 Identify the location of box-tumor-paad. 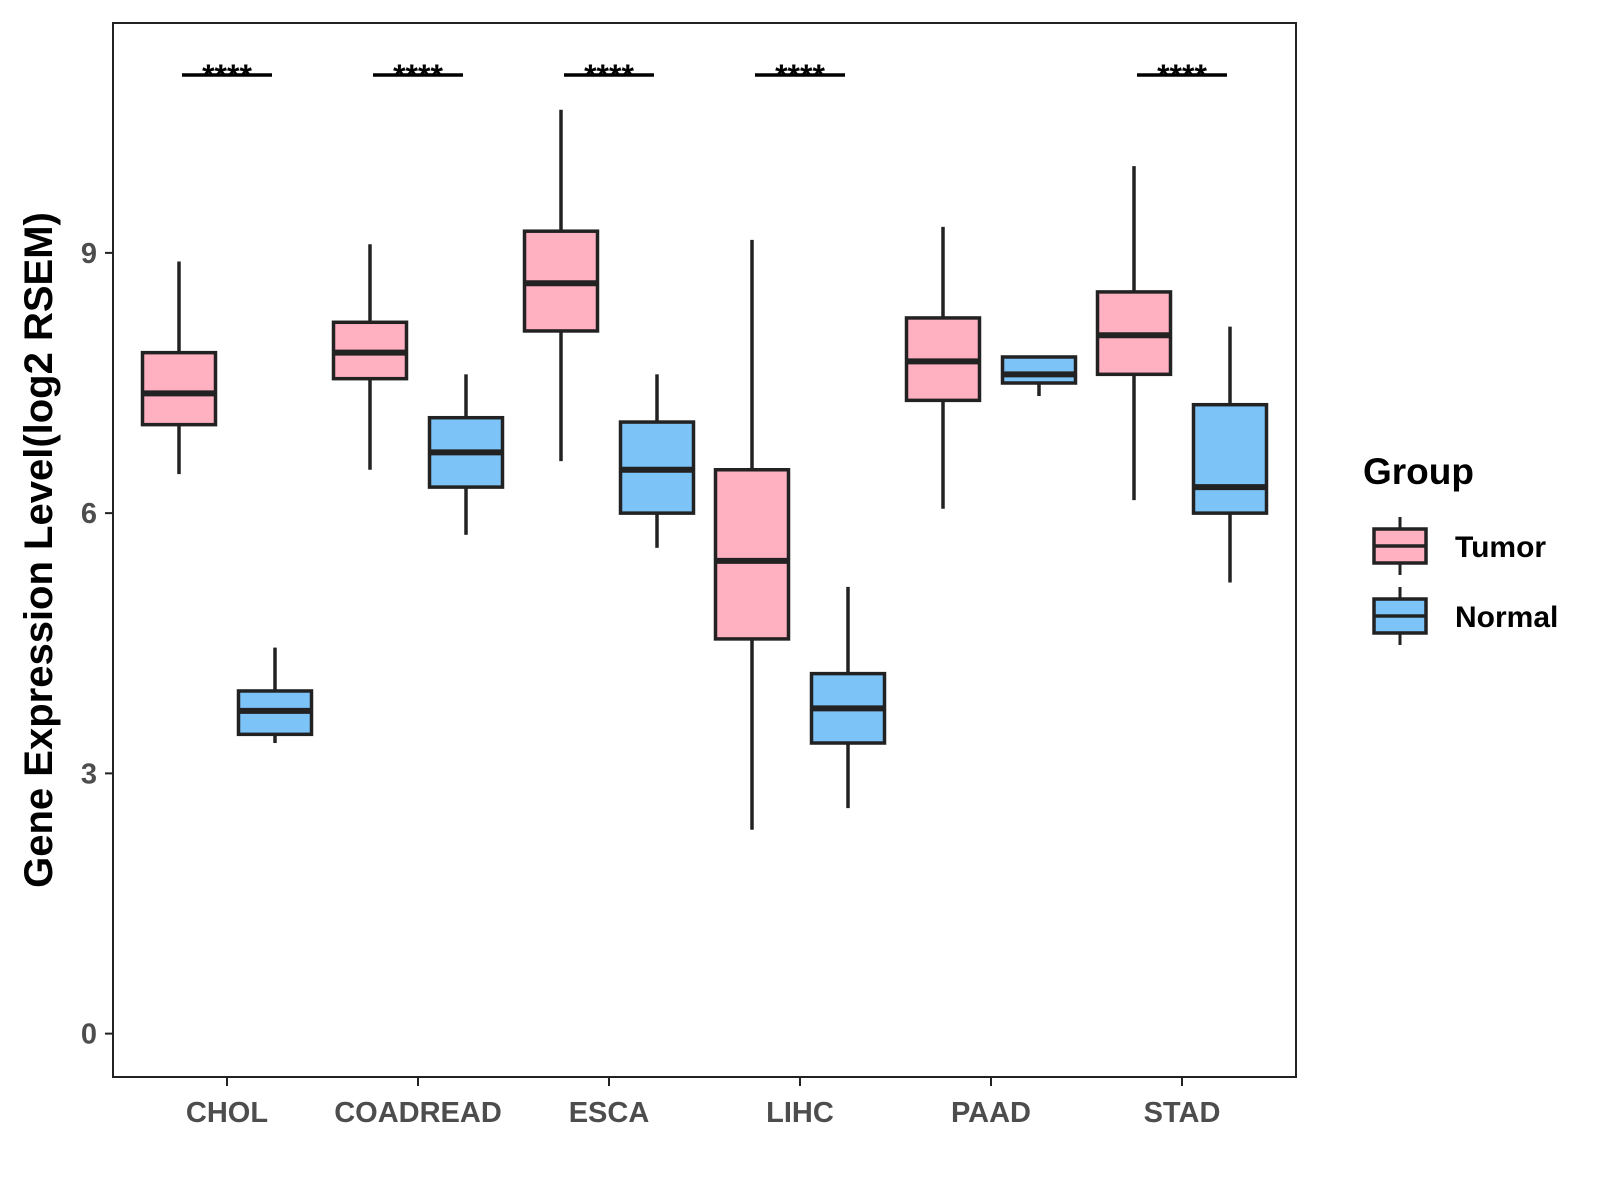
(943, 367).